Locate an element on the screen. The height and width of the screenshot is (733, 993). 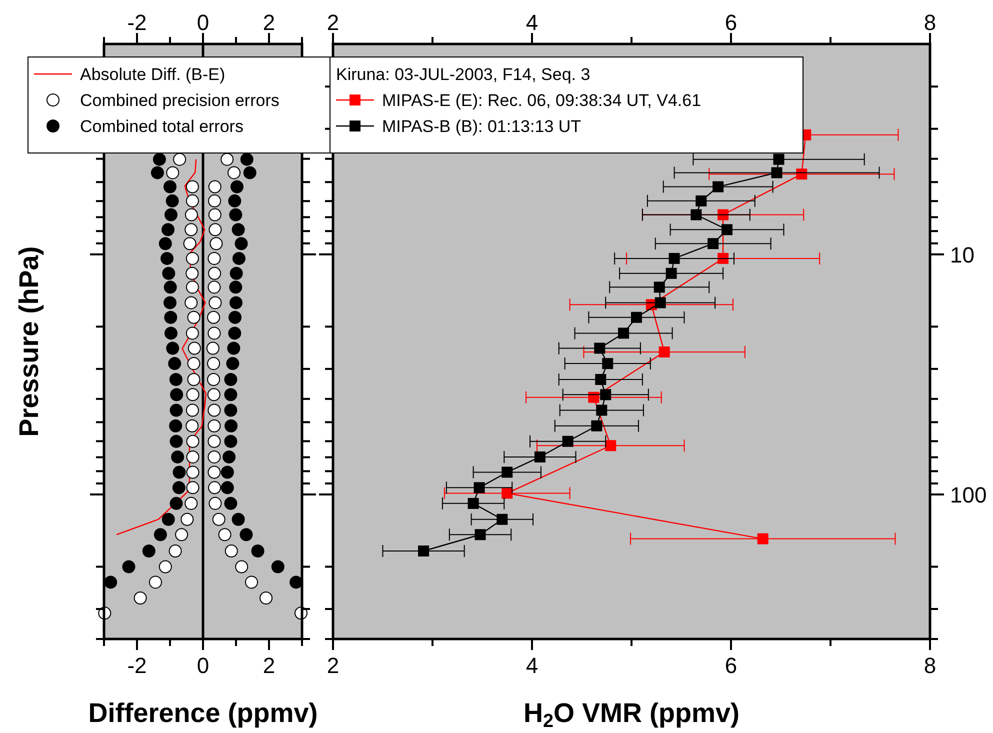
x-tick-label: 4 is located at coordinates (532, 22).